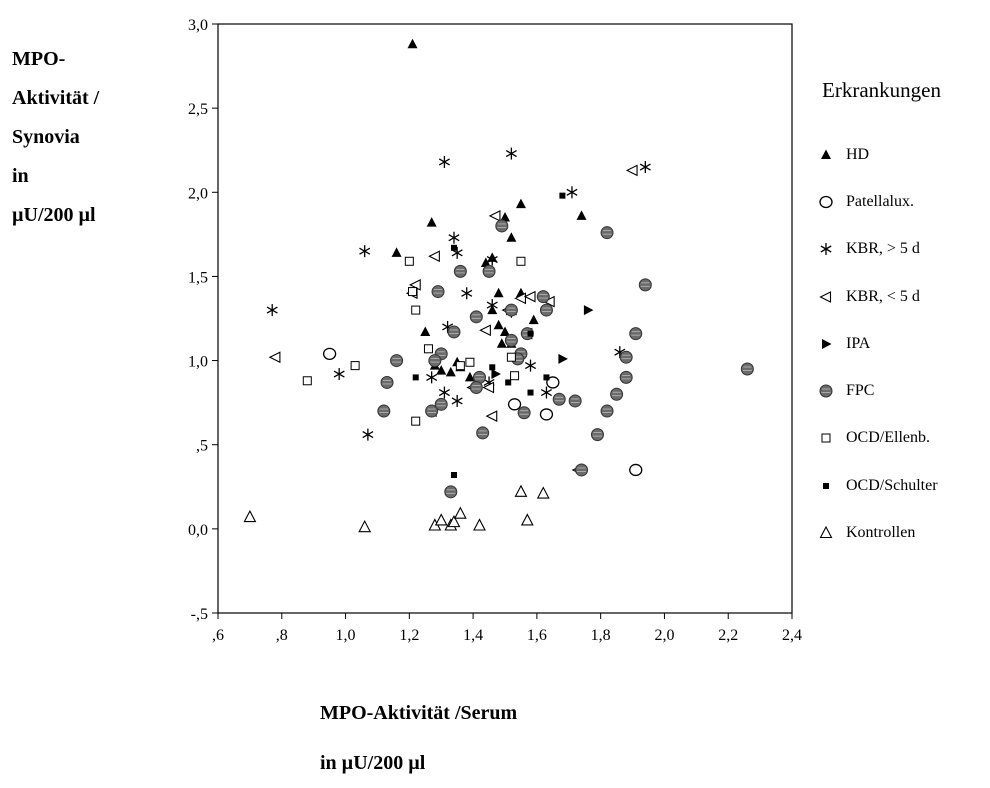 Image resolution: width=990 pixels, height=788 pixels. What do you see at coordinates (46, 137) in the screenshot?
I see `y-axis-title-line: Synovia` at bounding box center [46, 137].